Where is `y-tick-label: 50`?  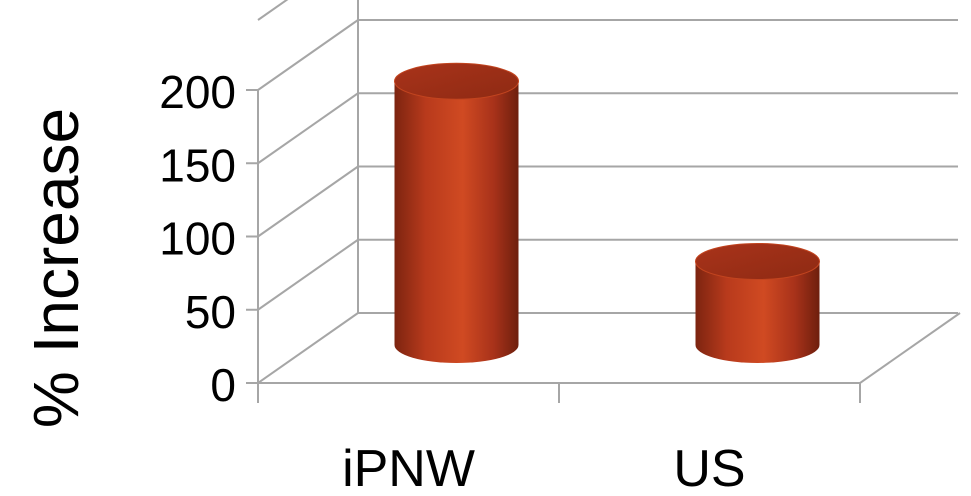
y-tick-label: 50 is located at coordinates (210, 312).